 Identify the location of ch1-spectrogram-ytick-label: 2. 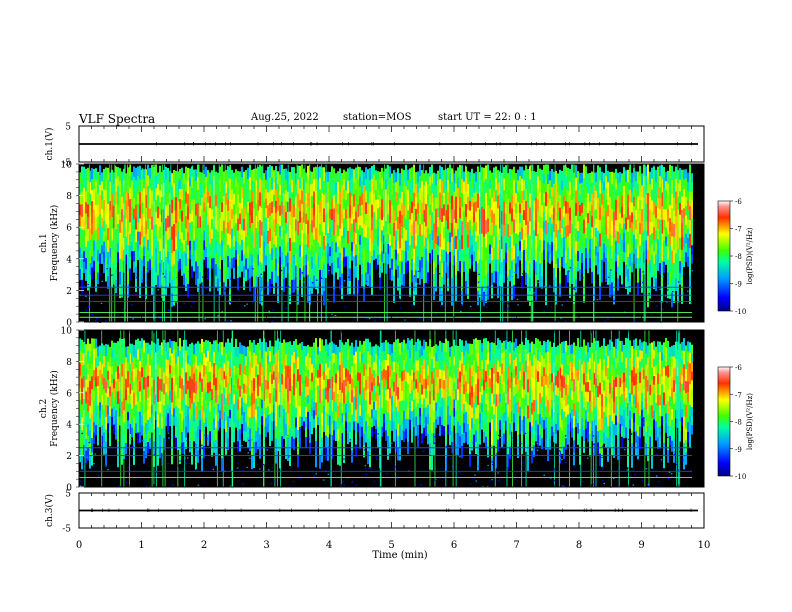
(69, 292).